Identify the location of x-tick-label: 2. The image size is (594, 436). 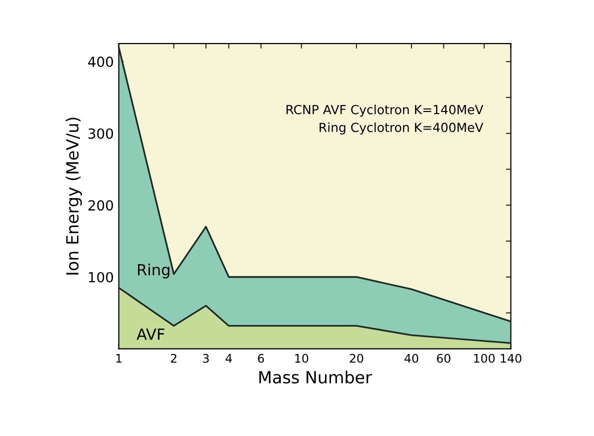
(173, 358).